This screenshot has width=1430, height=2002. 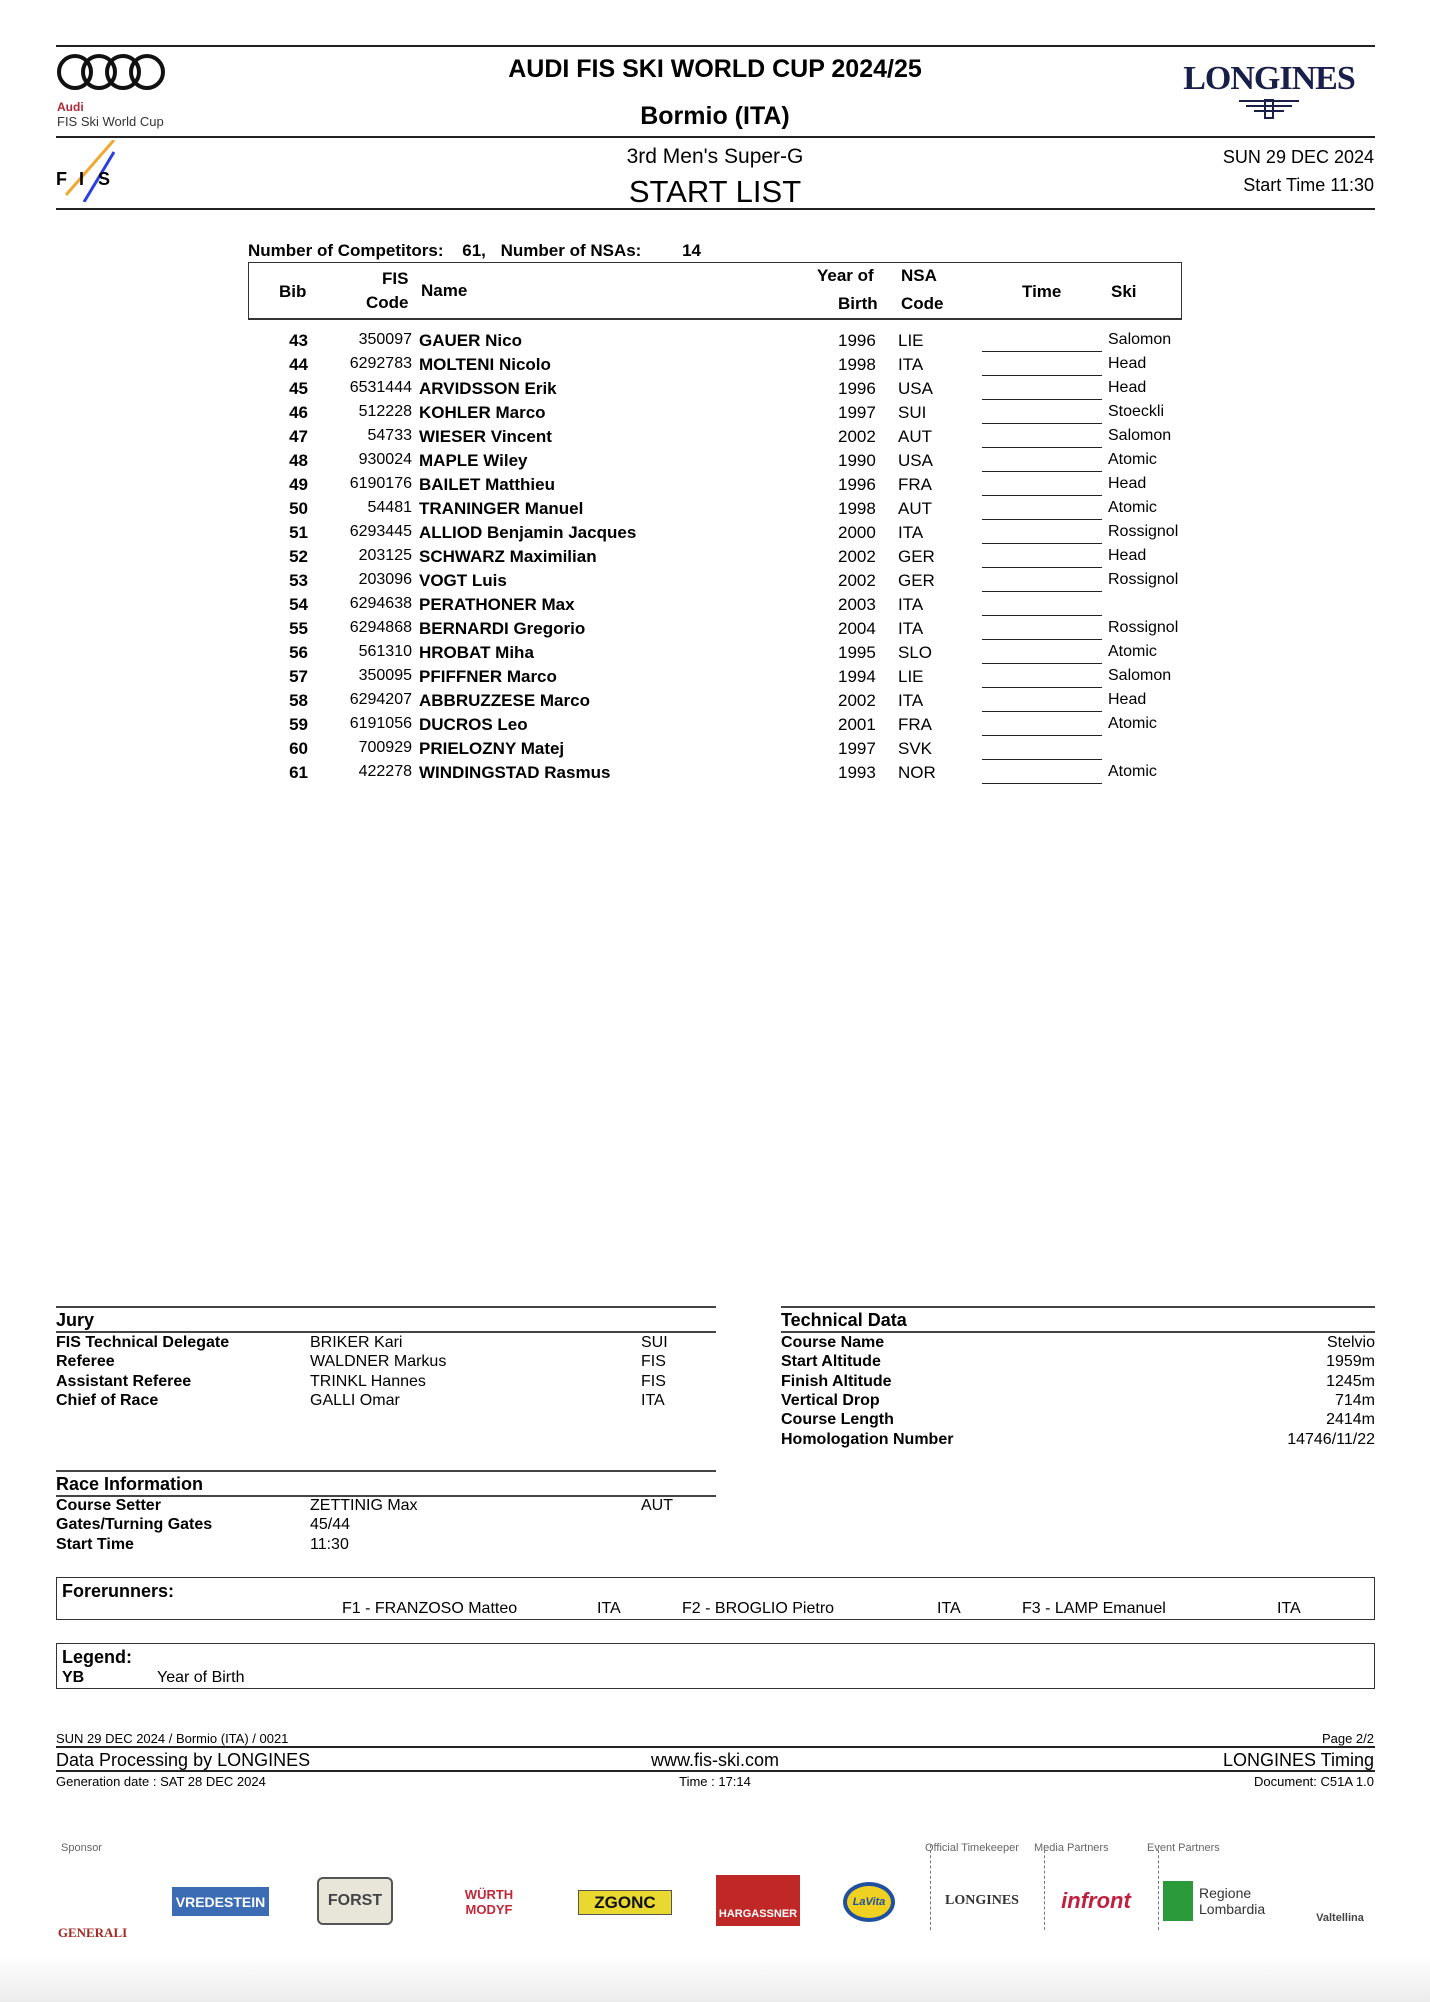 What do you see at coordinates (474, 250) in the screenshot?
I see `competitors-count: 61,` at bounding box center [474, 250].